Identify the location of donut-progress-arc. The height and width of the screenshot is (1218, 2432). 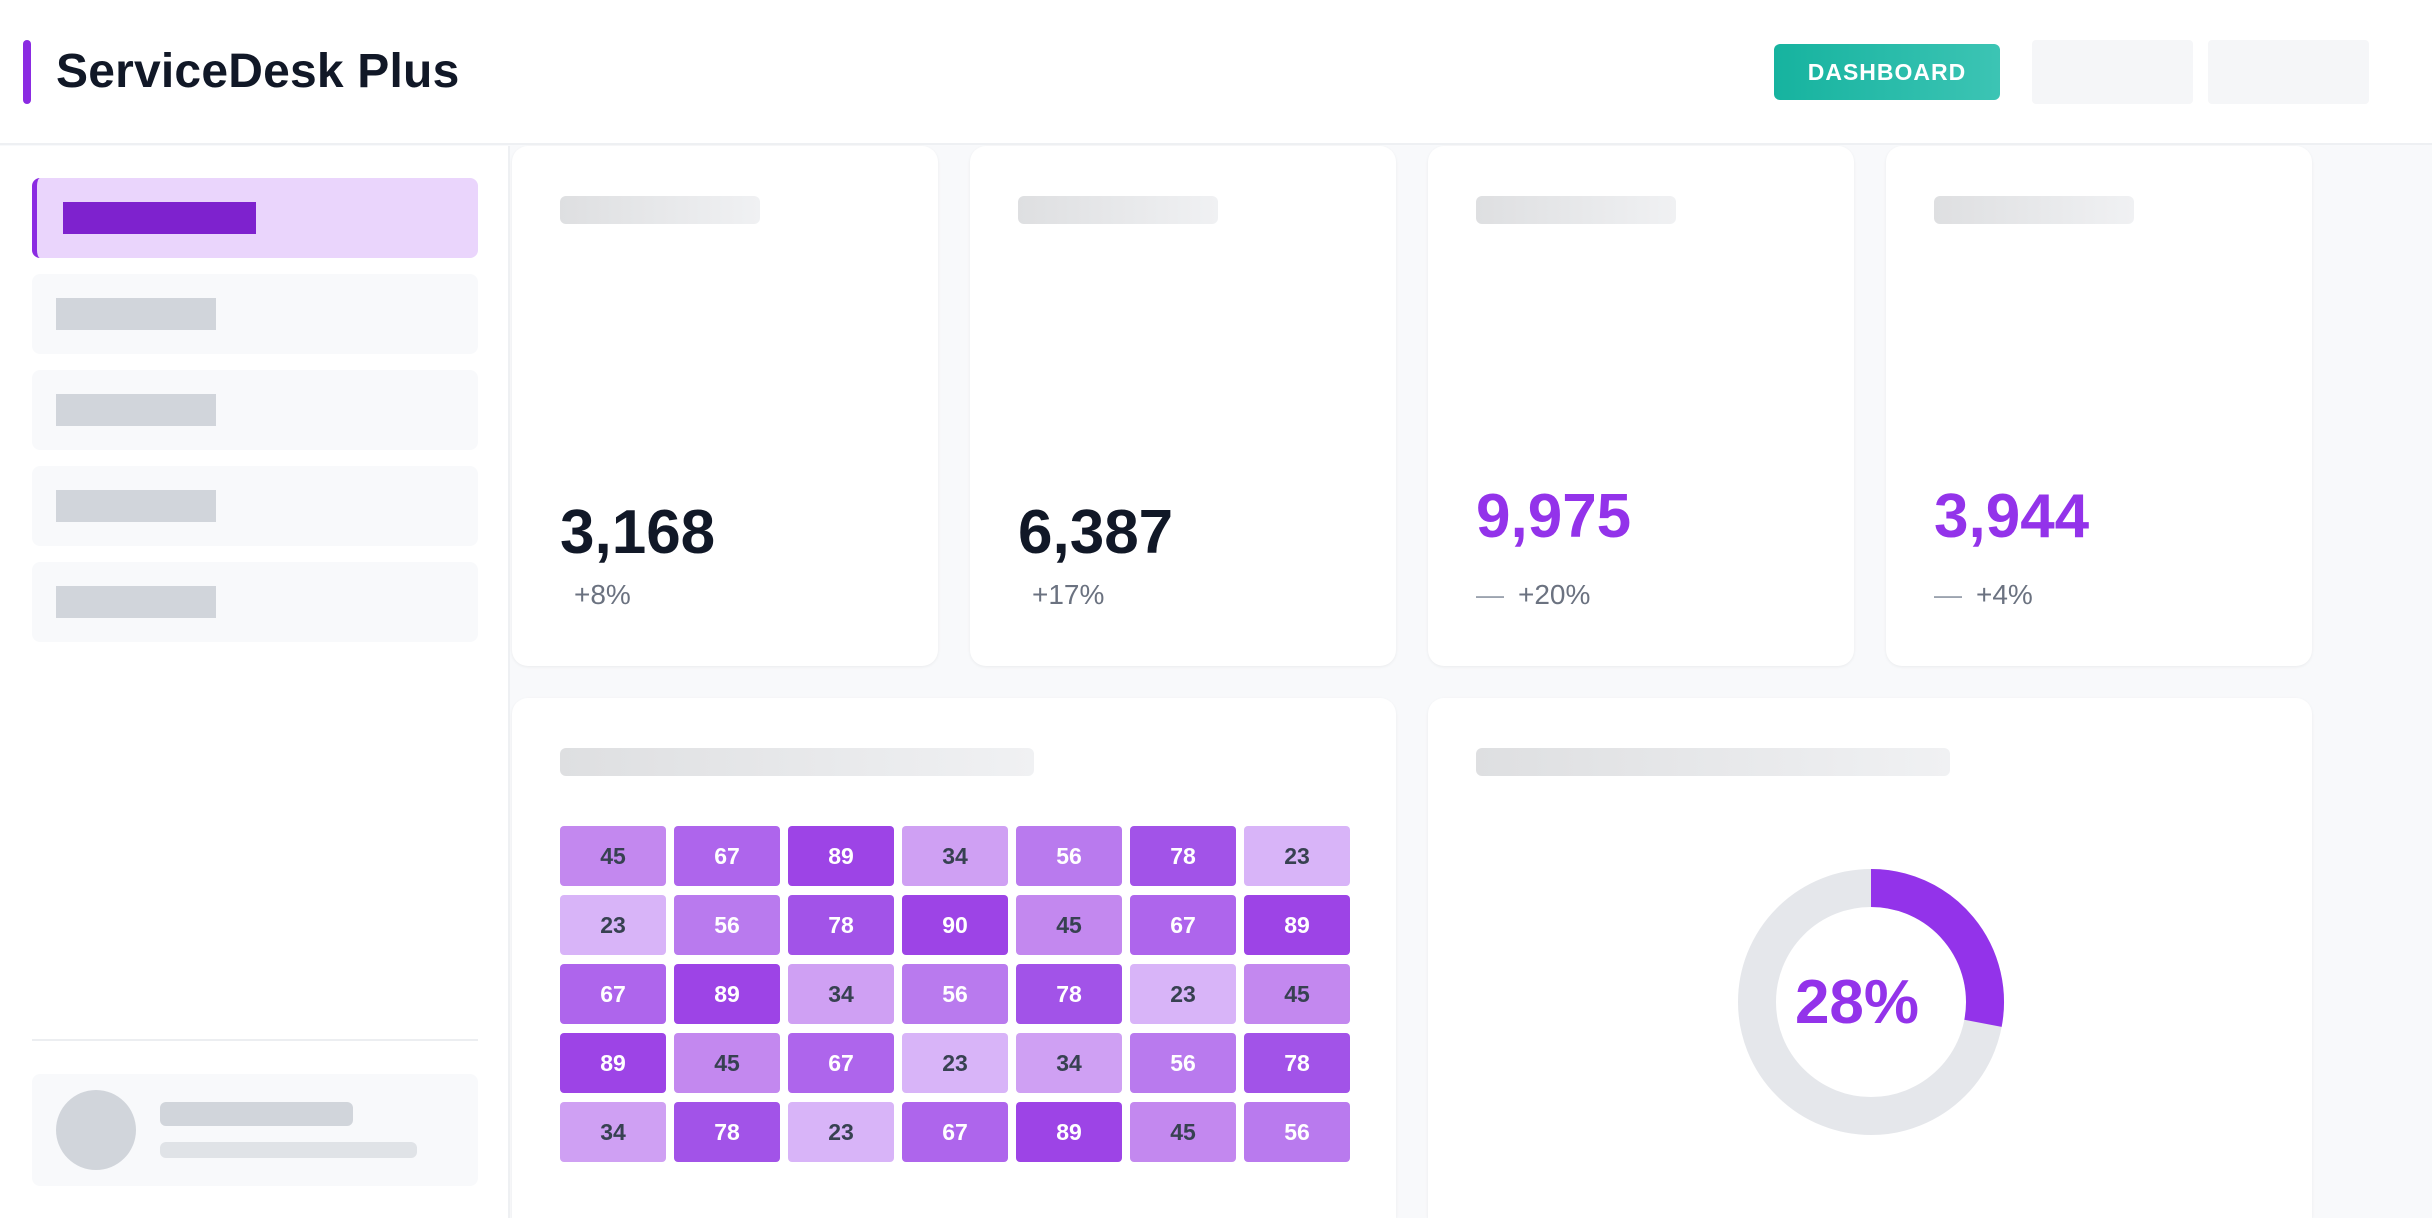
(1937, 948).